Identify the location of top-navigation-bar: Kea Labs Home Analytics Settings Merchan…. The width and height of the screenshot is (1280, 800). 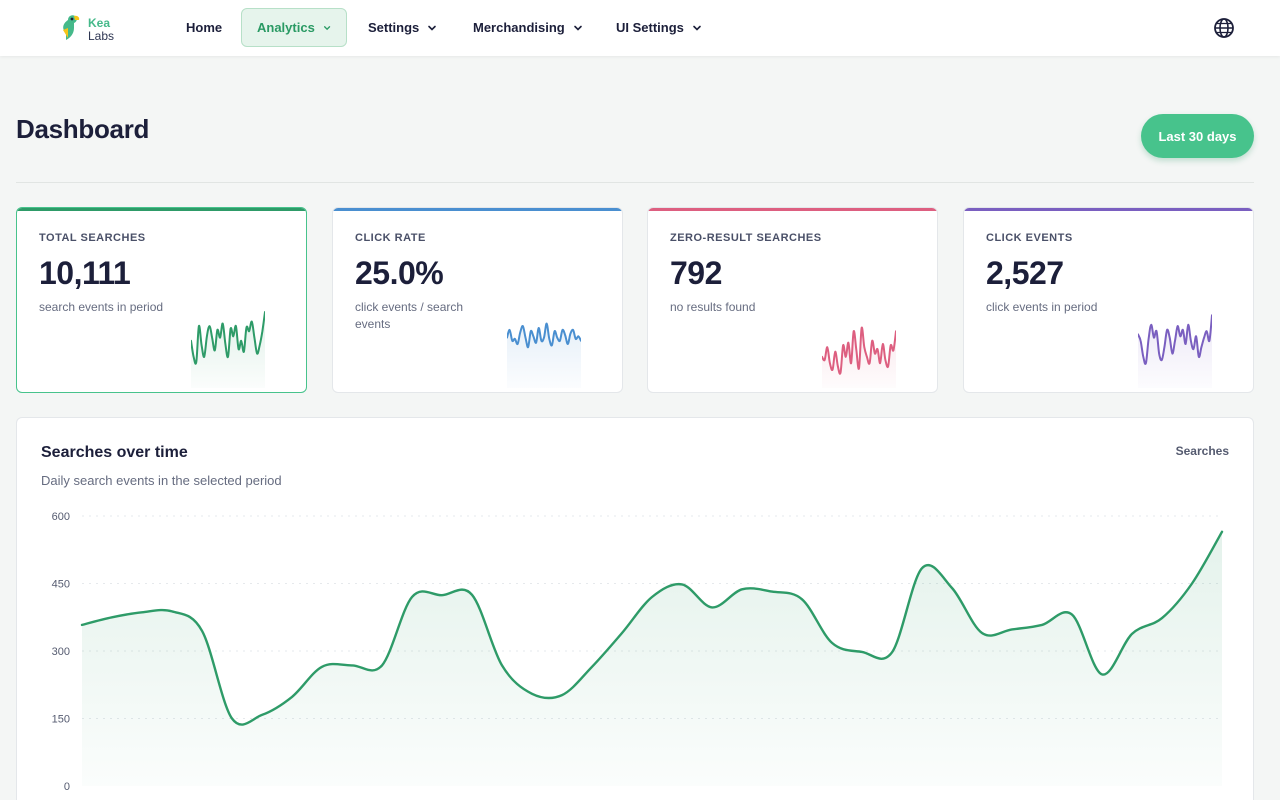
(640, 28).